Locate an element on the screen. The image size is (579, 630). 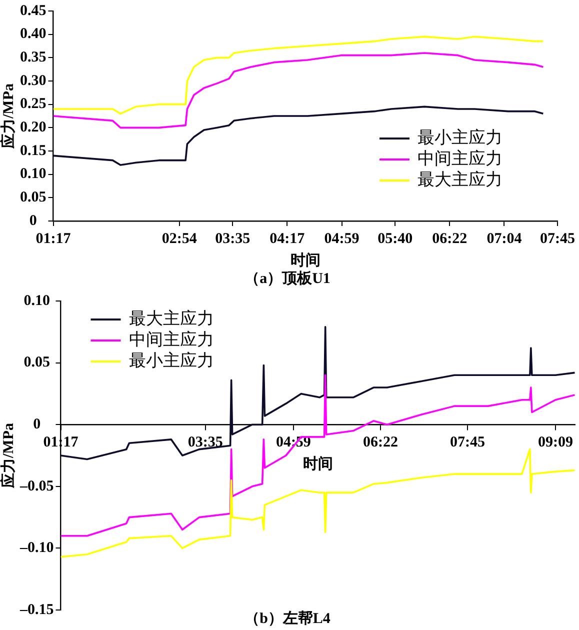
x-tick-label: 04:17 is located at coordinates (288, 238).